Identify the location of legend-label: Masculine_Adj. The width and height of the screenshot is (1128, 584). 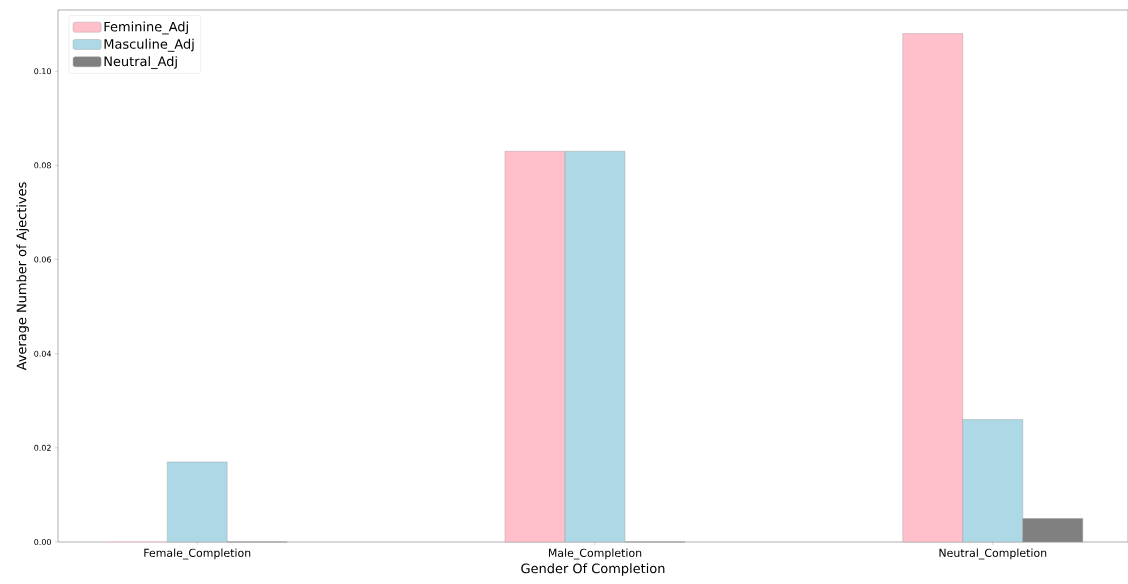
(149, 45).